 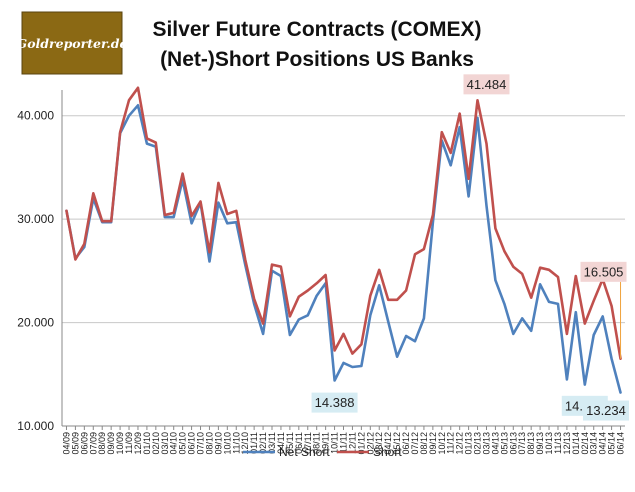 What do you see at coordinates (35, 271) in the screenshot?
I see `y-axis-ticks: 10.000 20.000 30.000 40.000` at bounding box center [35, 271].